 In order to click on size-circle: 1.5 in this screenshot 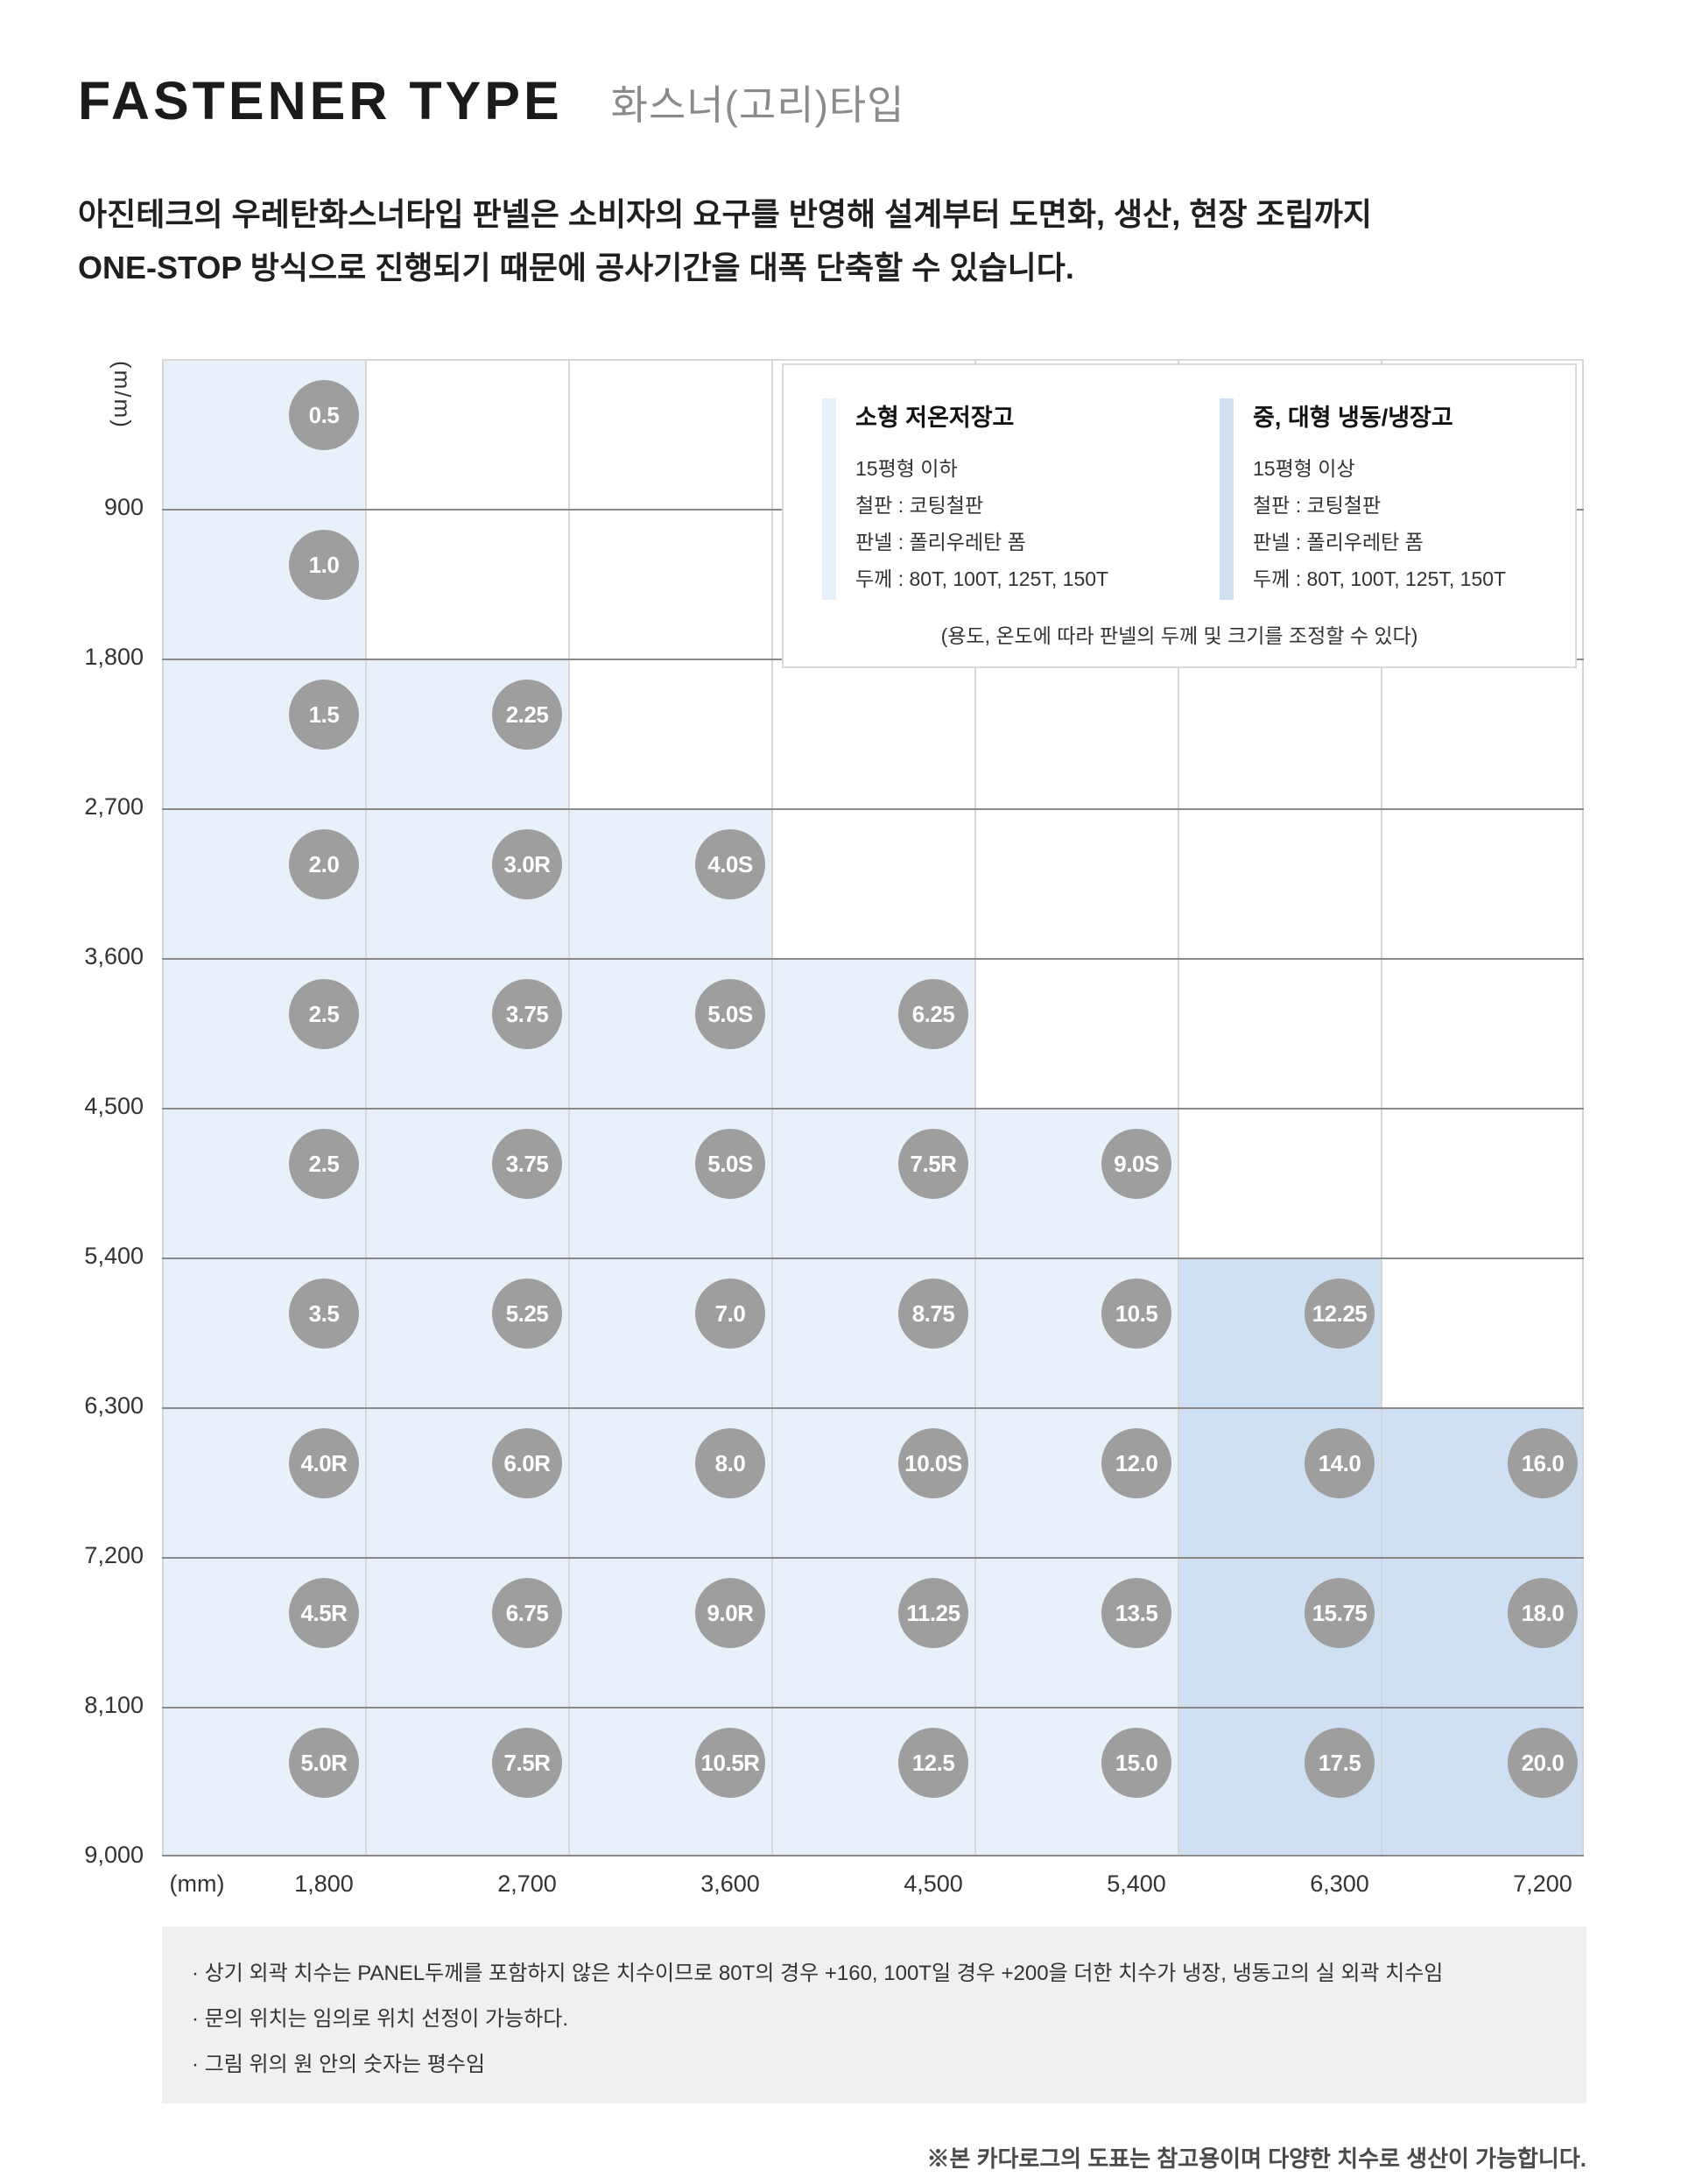, I will do `click(324, 715)`.